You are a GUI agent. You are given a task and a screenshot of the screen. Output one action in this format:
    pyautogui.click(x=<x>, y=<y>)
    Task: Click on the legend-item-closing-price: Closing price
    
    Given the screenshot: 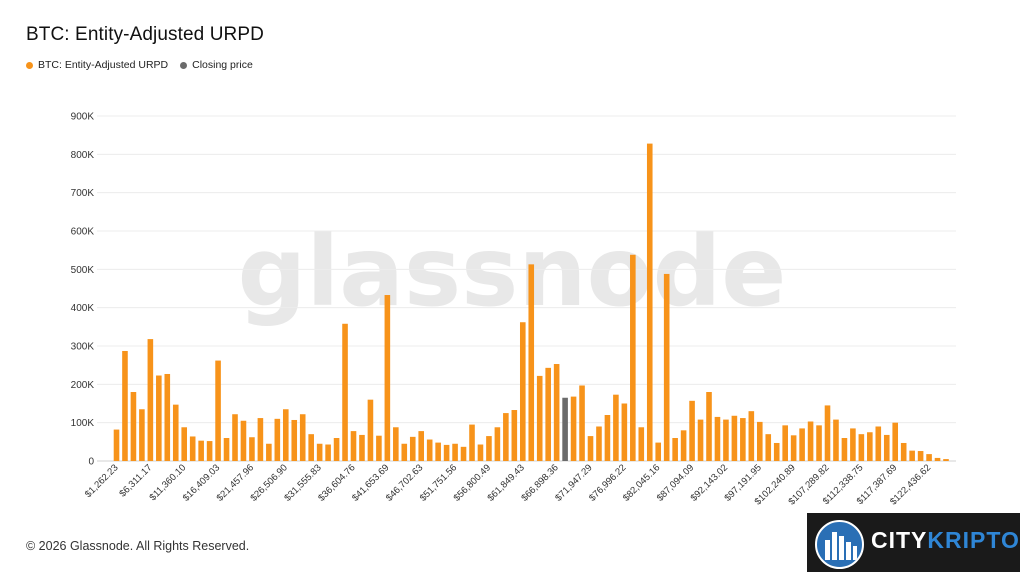 What is the action you would take?
    pyautogui.click(x=216, y=65)
    